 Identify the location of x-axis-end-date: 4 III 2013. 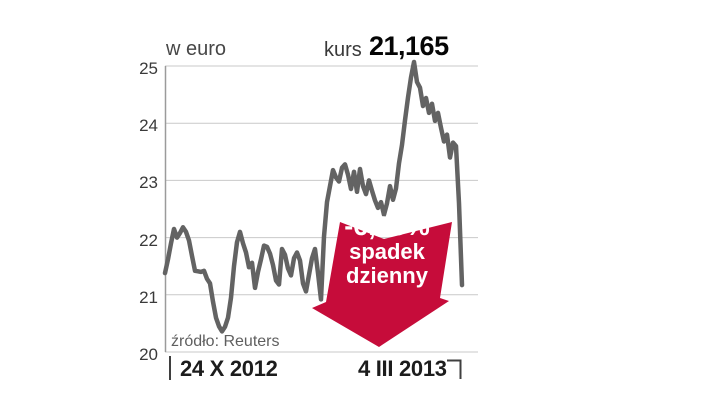
(402, 368).